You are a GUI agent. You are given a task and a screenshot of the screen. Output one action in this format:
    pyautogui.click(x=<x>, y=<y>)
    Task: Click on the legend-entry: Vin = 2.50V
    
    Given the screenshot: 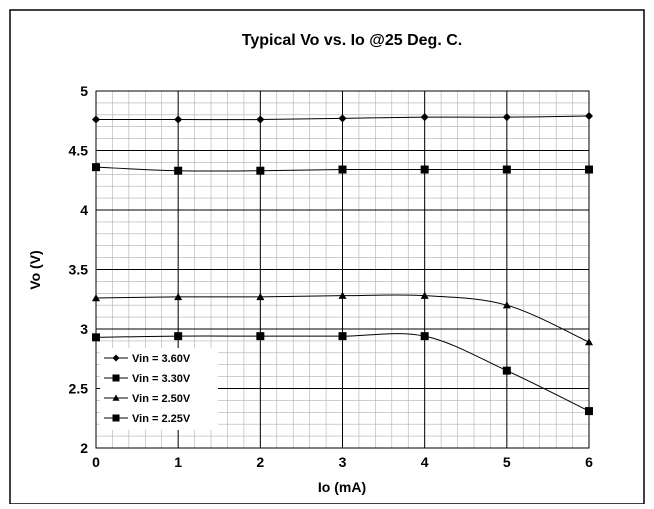 What is the action you would take?
    pyautogui.click(x=147, y=399)
    